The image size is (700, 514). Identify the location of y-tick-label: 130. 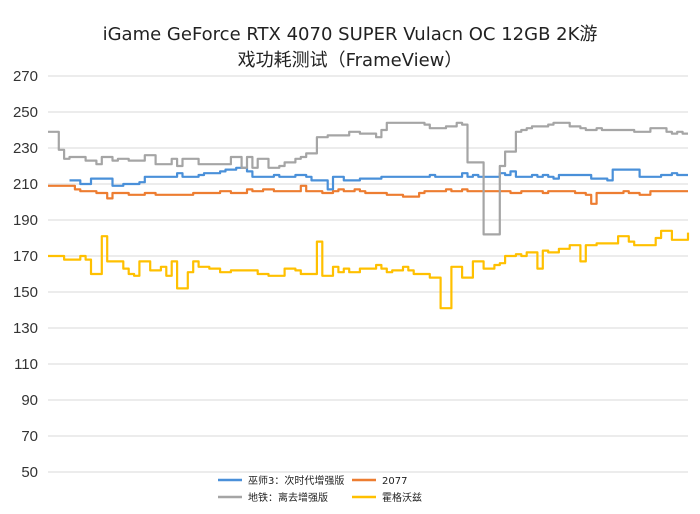
(25, 328).